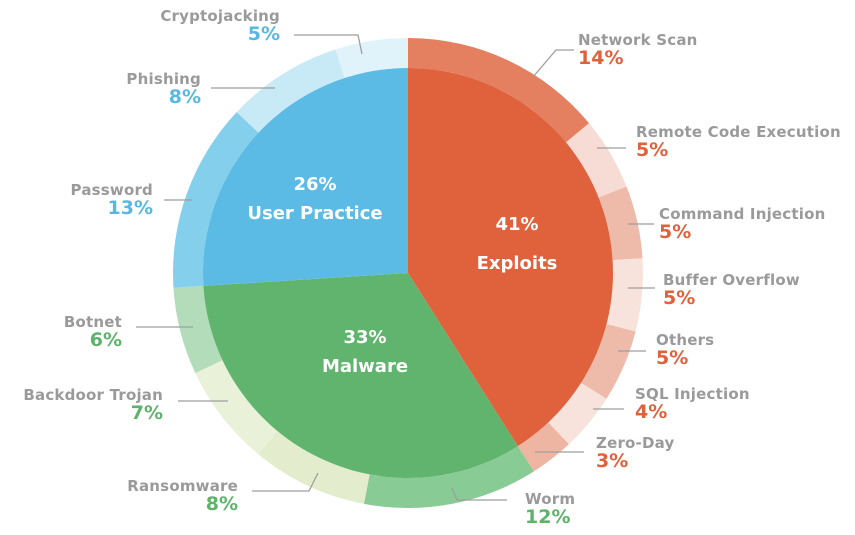 Image resolution: width=855 pixels, height=535 pixels. I want to click on inner-slice-user-practice, so click(305, 177).